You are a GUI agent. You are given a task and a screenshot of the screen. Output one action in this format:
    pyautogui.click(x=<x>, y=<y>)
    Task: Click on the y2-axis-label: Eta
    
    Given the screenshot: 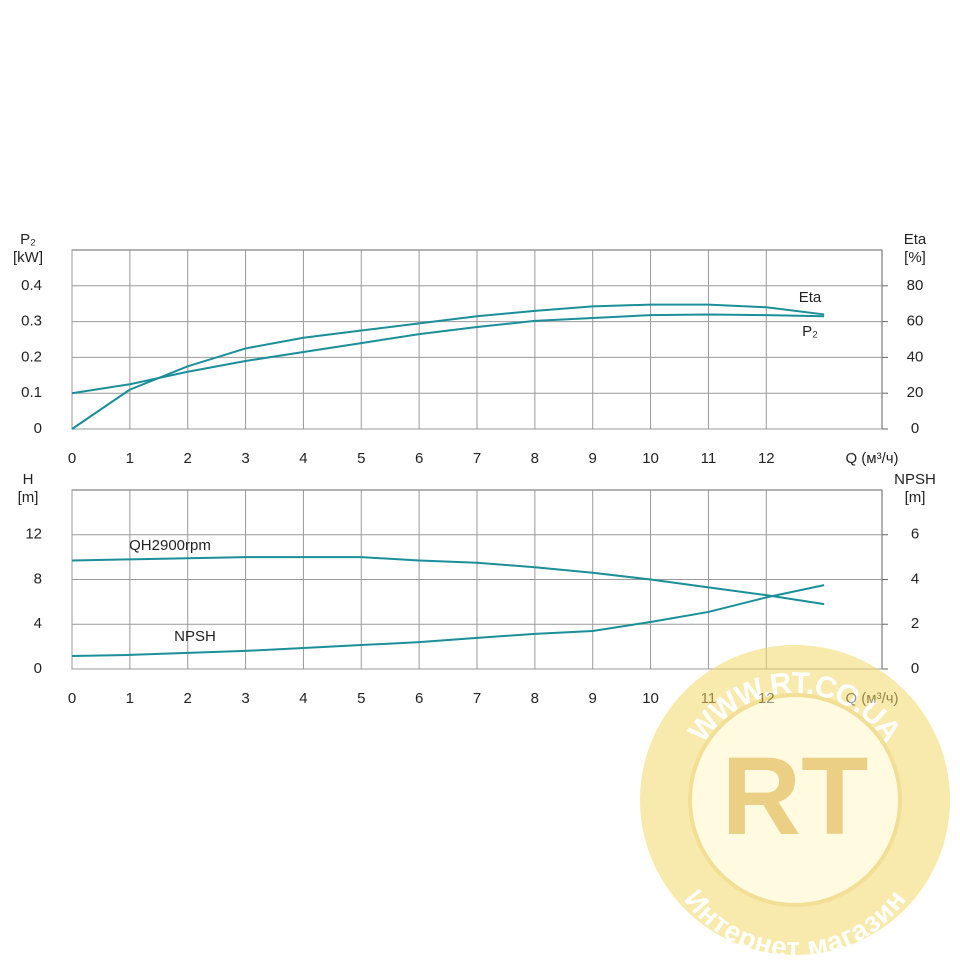 What is the action you would take?
    pyautogui.click(x=915, y=239)
    